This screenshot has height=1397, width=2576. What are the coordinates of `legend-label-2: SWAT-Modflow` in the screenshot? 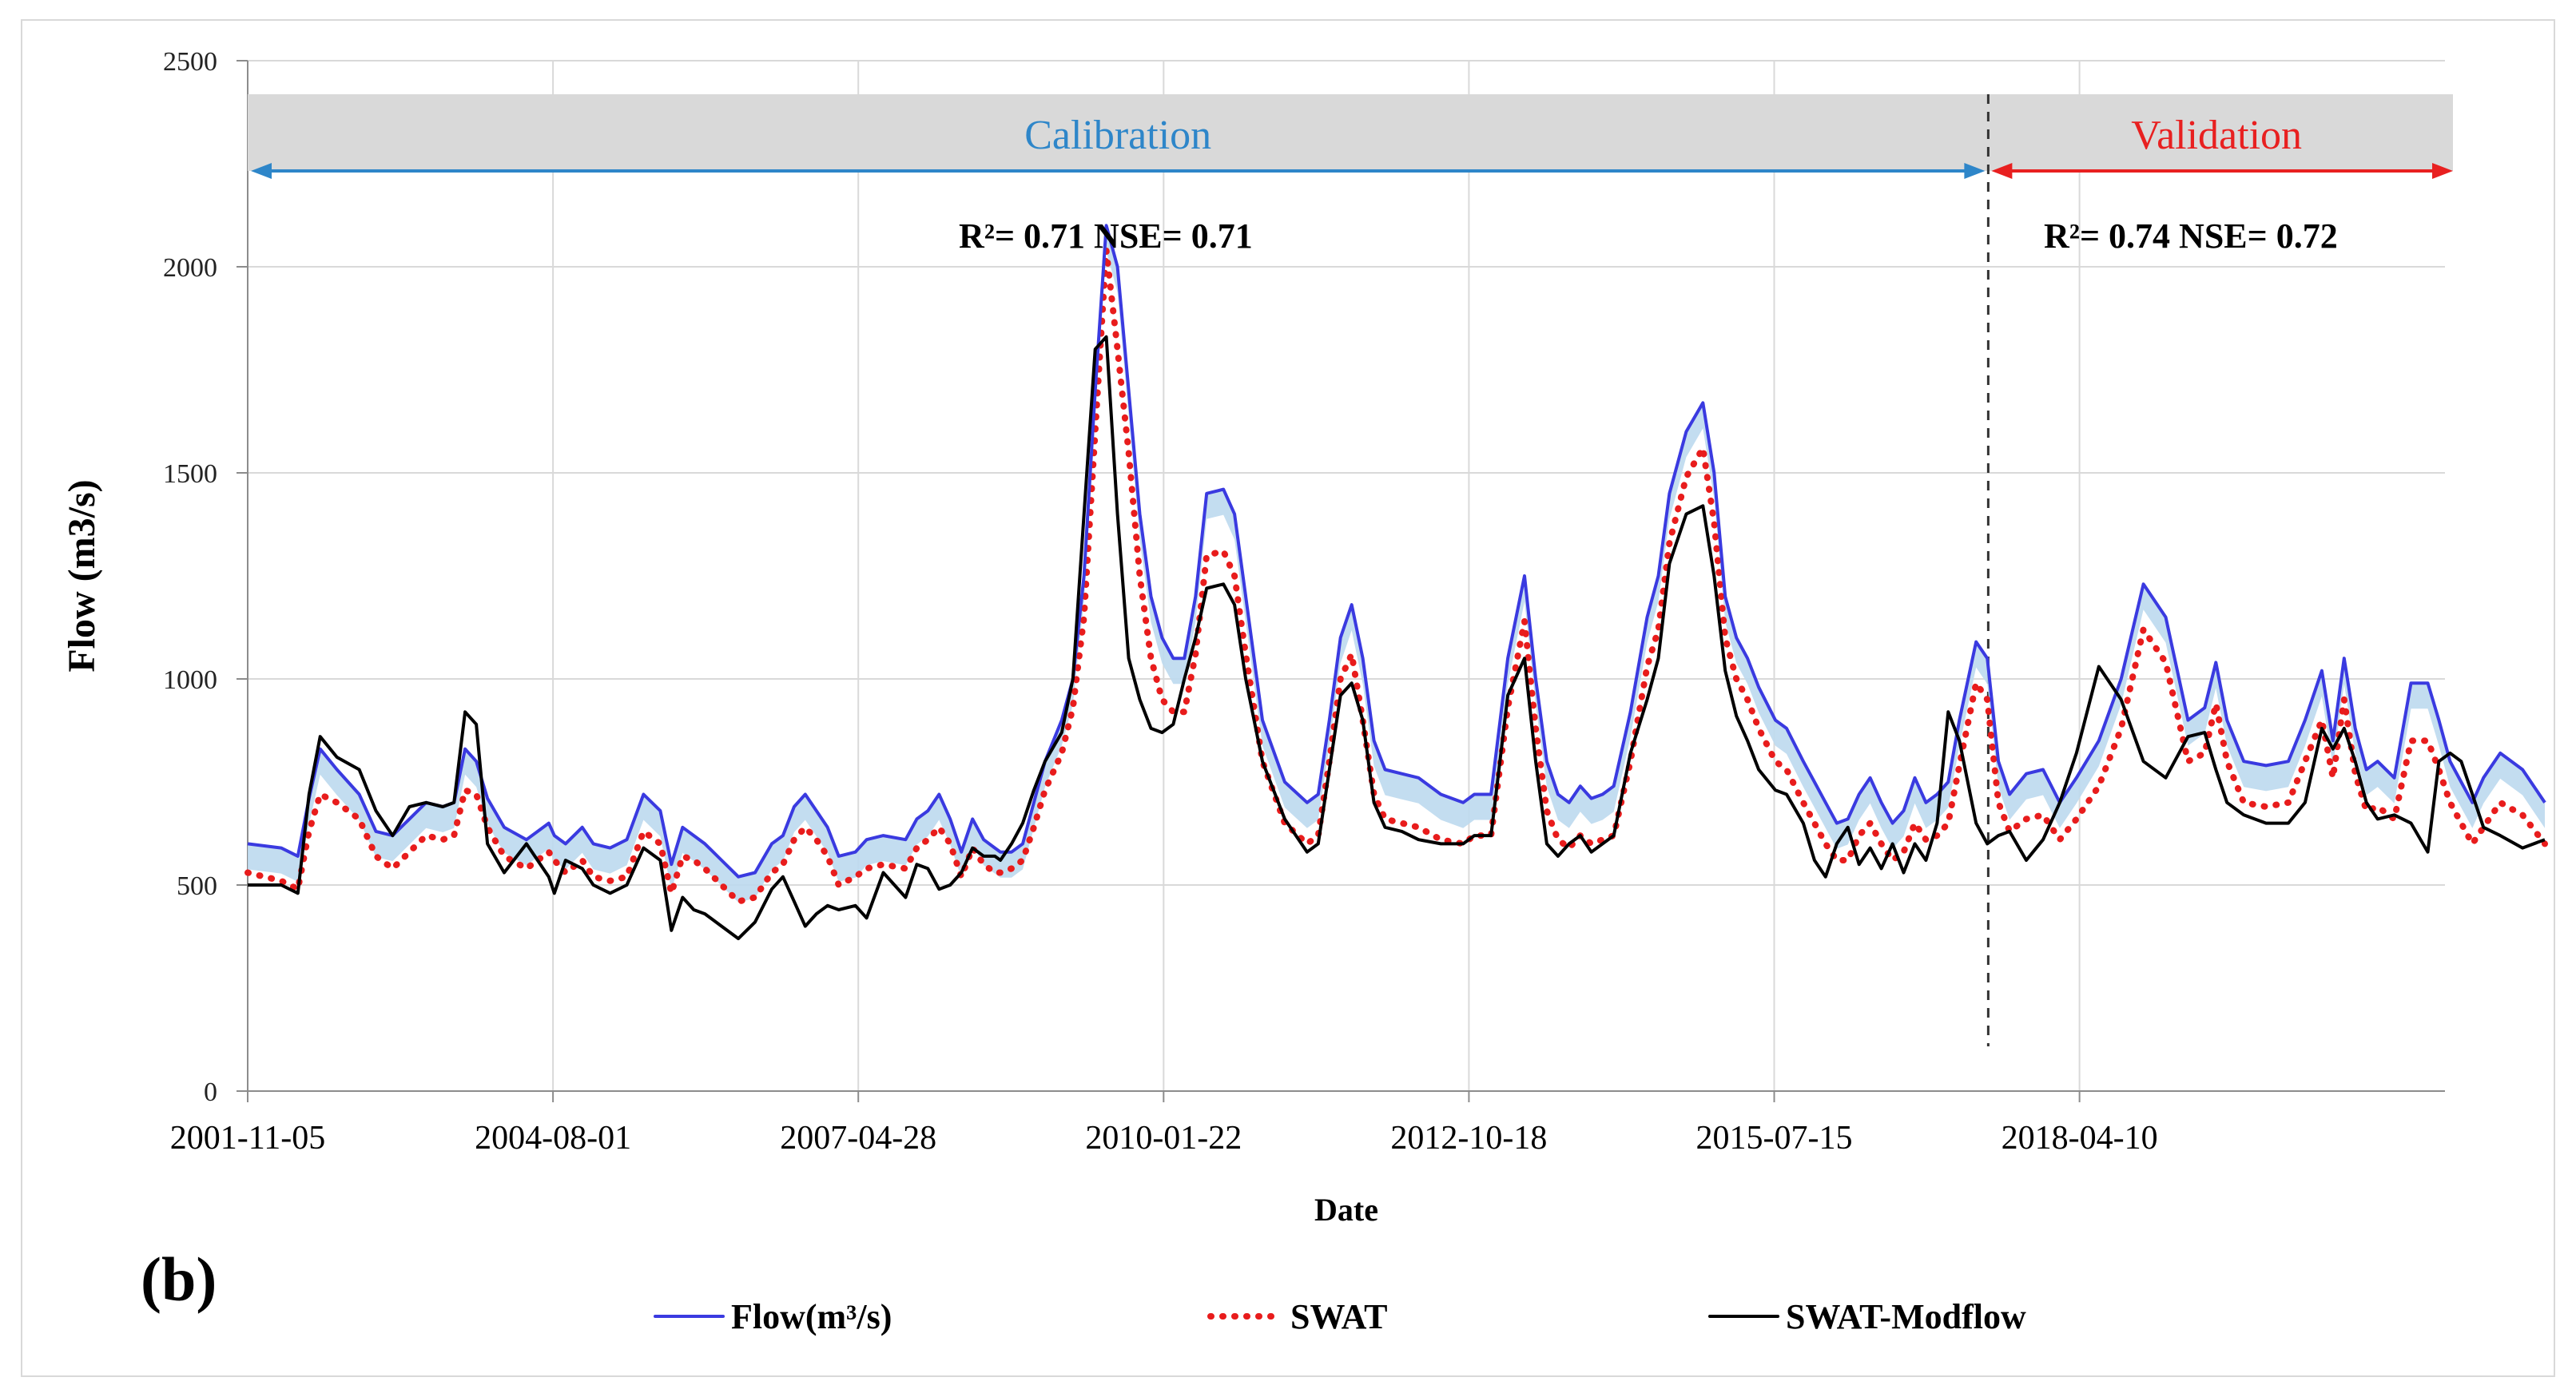 It's located at (1906, 1317).